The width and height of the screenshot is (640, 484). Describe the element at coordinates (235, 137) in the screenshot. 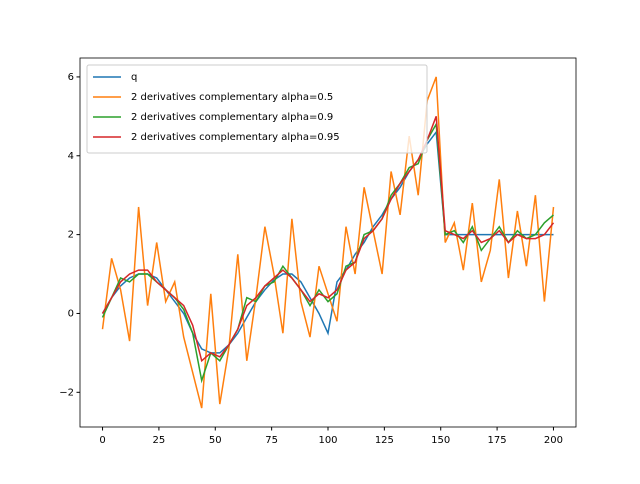

I see `legend-label: 2 derivatives complementary alpha=0.95` at that location.